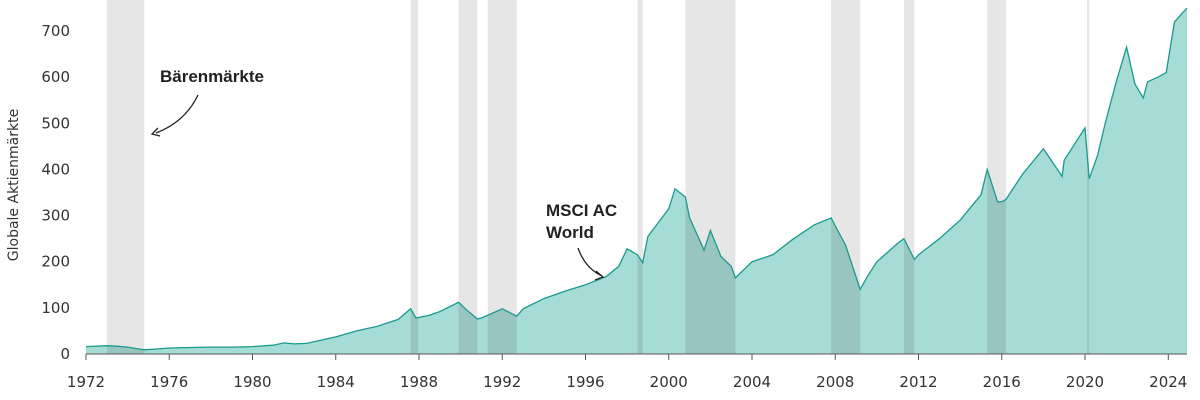 Image resolution: width=1200 pixels, height=400 pixels. Describe the element at coordinates (55, 169) in the screenshot. I see `y-tick-400: 400` at that location.